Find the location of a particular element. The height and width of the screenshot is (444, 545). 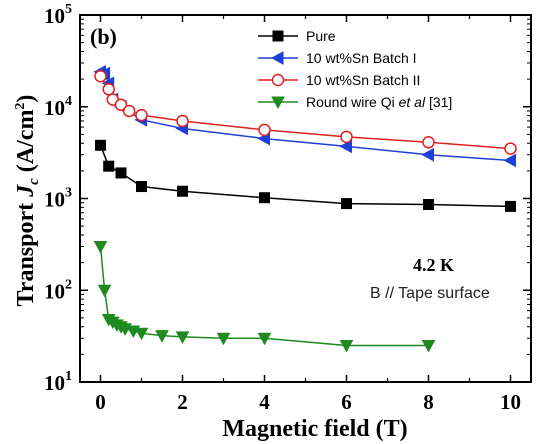

series-line is located at coordinates (305, 176).